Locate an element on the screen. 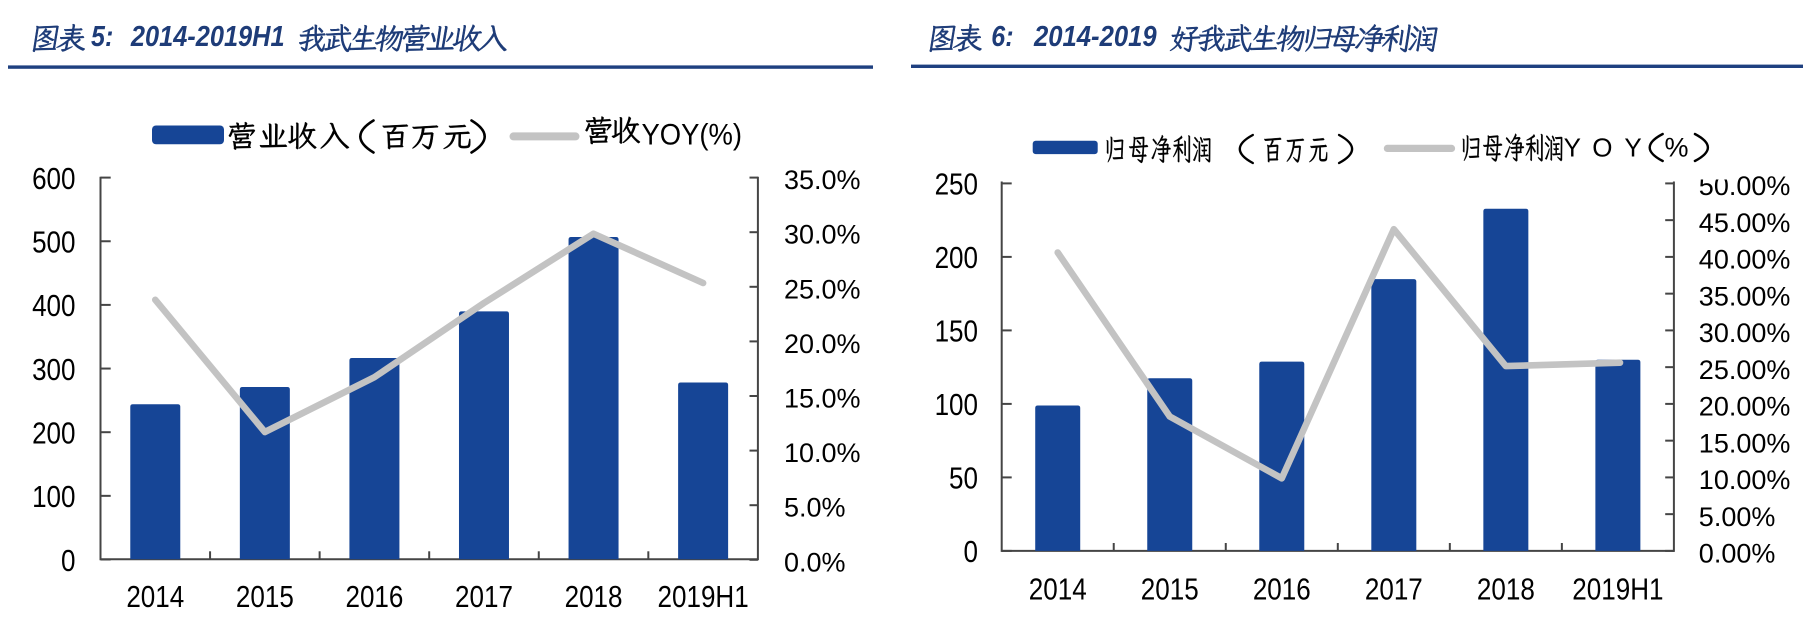 The height and width of the screenshot is (634, 1812). svg-text: 0.0% is located at coordinates (815, 562).